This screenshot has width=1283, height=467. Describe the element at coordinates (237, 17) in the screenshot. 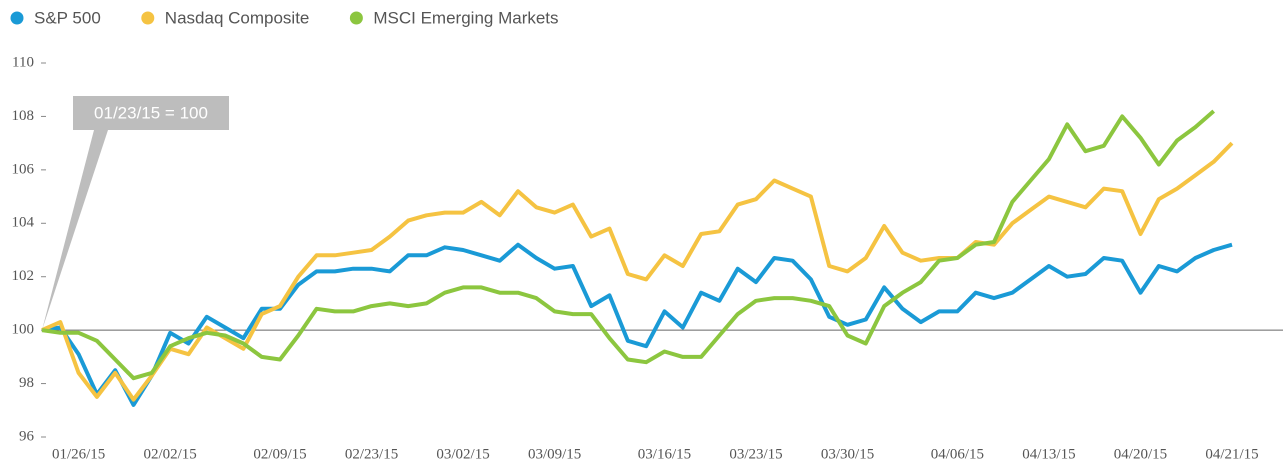

I see `legend-label: Nasdaq Composite` at that location.